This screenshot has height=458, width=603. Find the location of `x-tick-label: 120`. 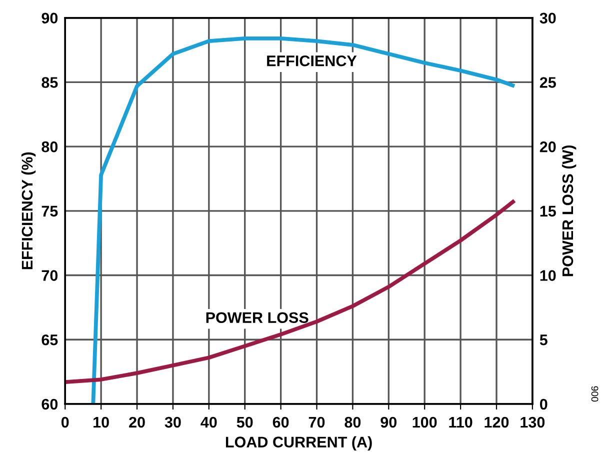

x-tick-label: 120 is located at coordinates (496, 422).